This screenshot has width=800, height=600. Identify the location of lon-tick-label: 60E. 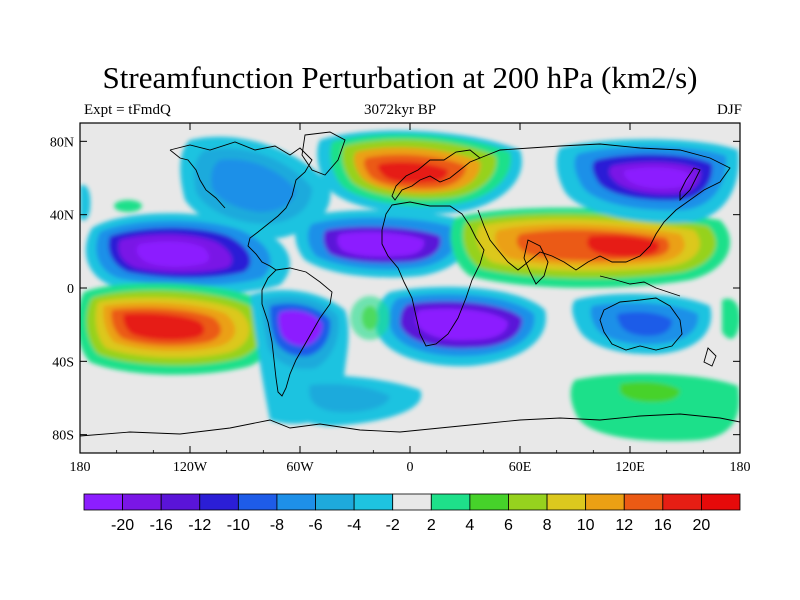
(520, 467).